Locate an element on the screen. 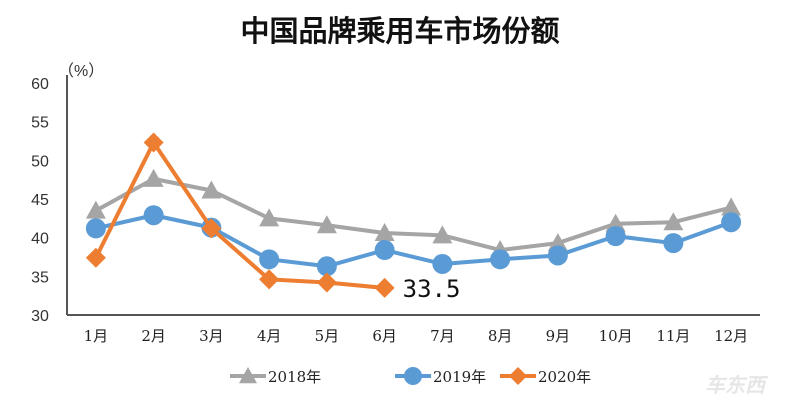 The width and height of the screenshot is (800, 400). watermark-logo: 车东西 is located at coordinates (737, 385).